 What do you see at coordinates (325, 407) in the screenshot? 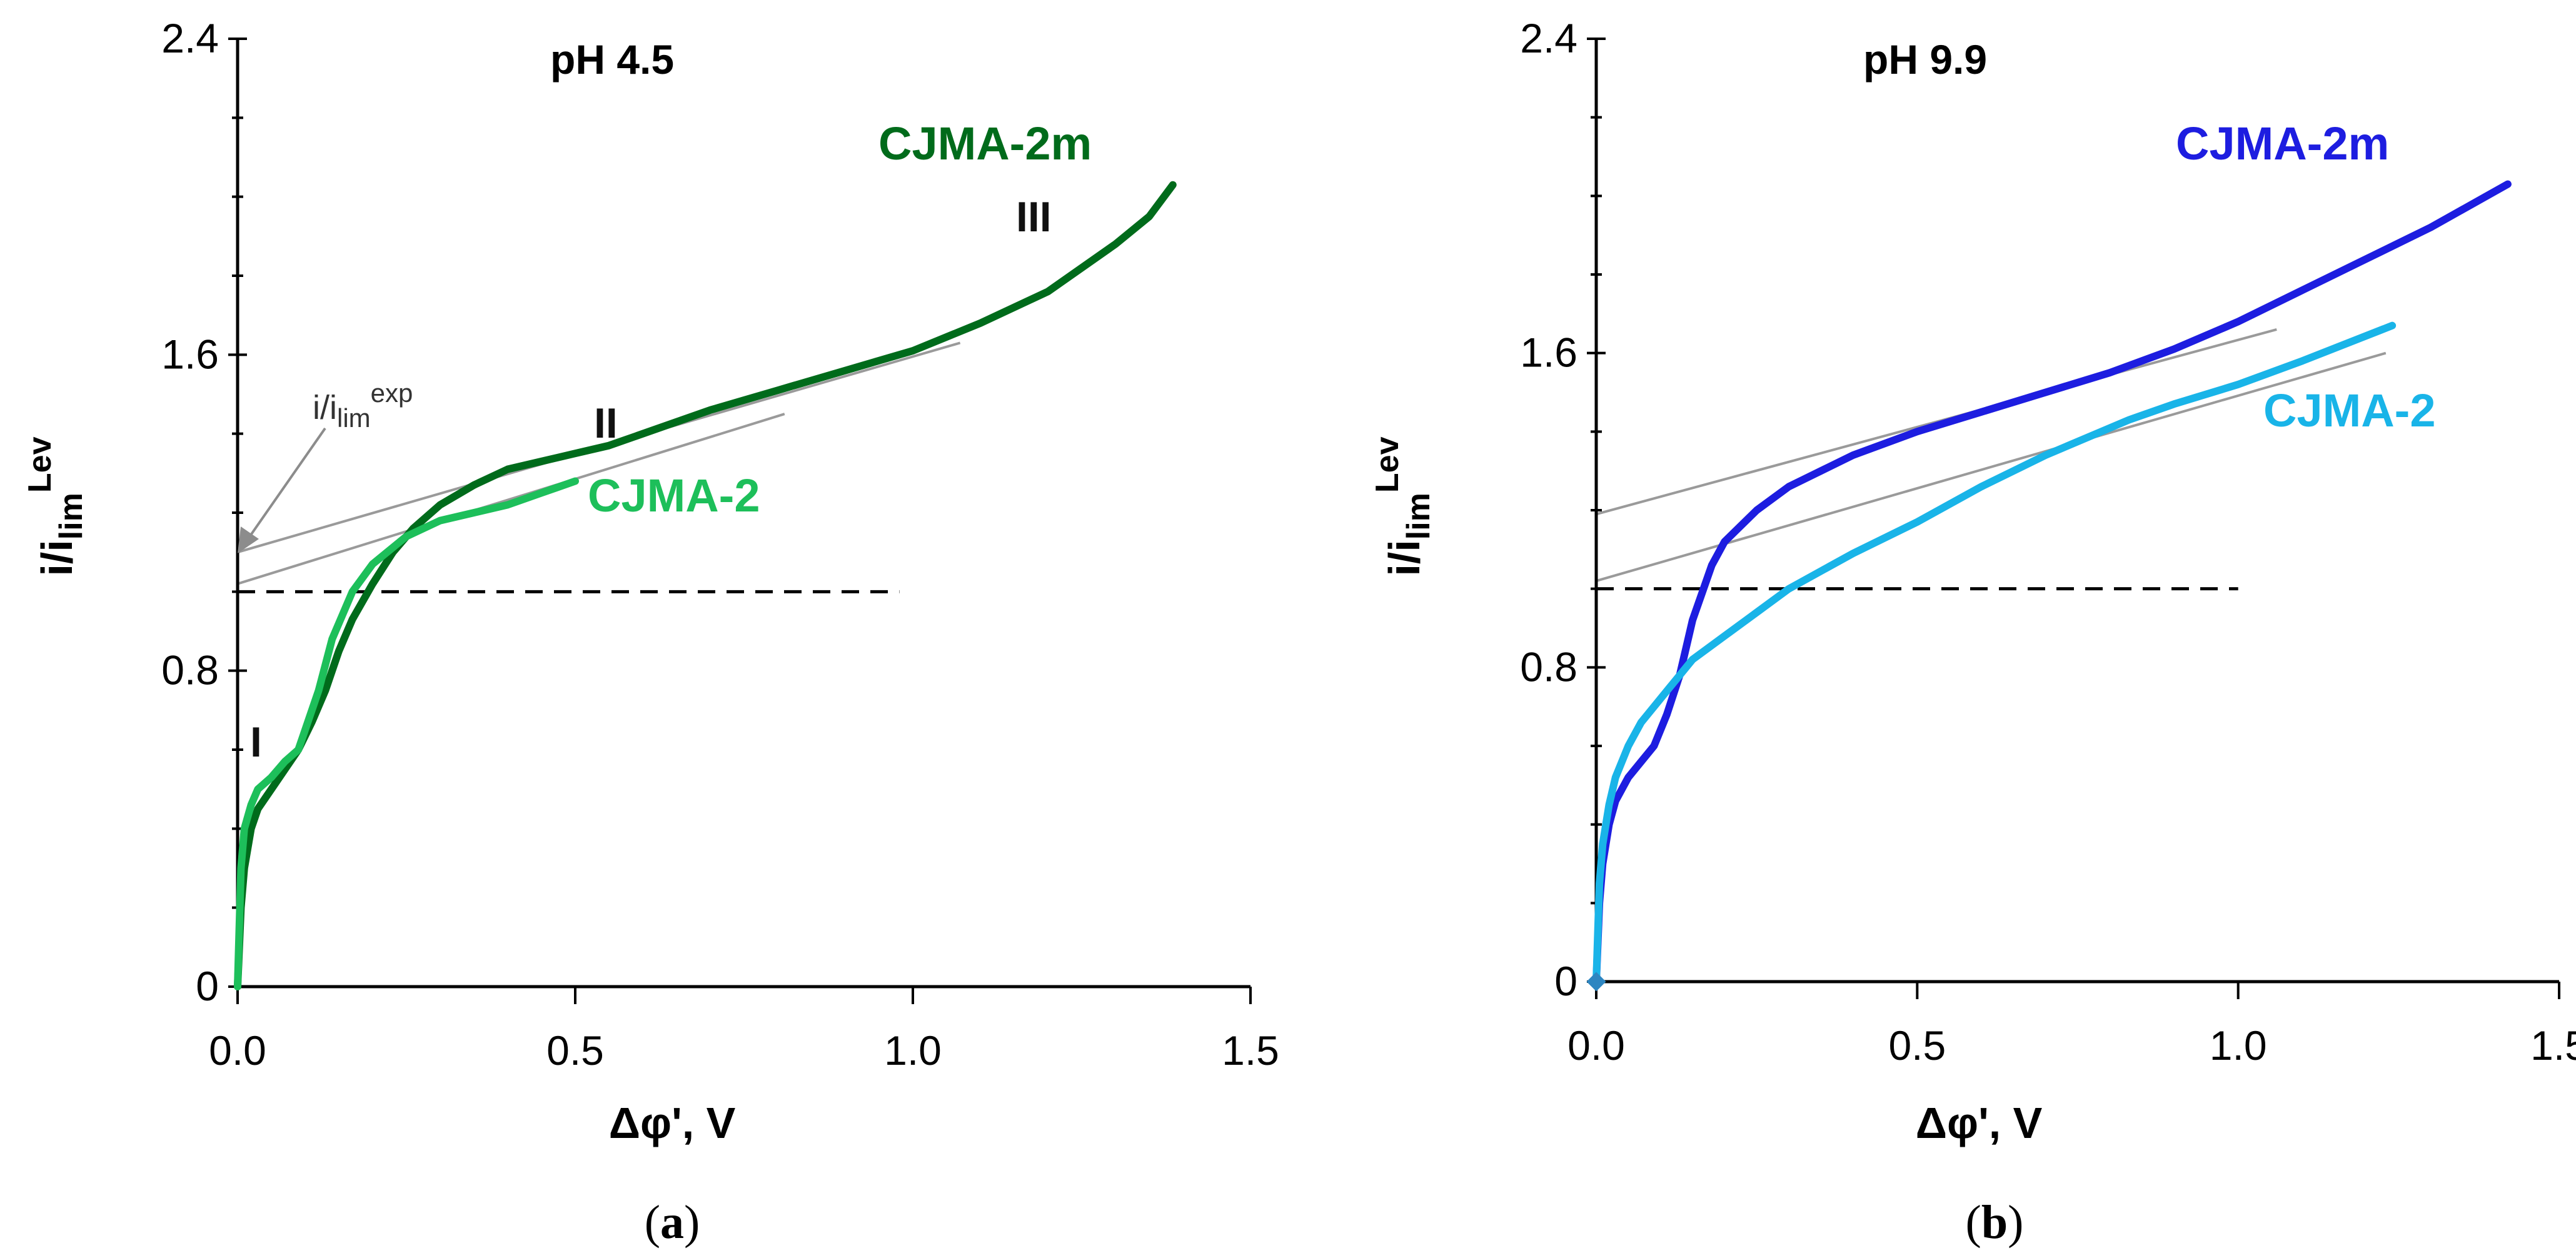
I see `ilim-exp-main: i/i` at bounding box center [325, 407].